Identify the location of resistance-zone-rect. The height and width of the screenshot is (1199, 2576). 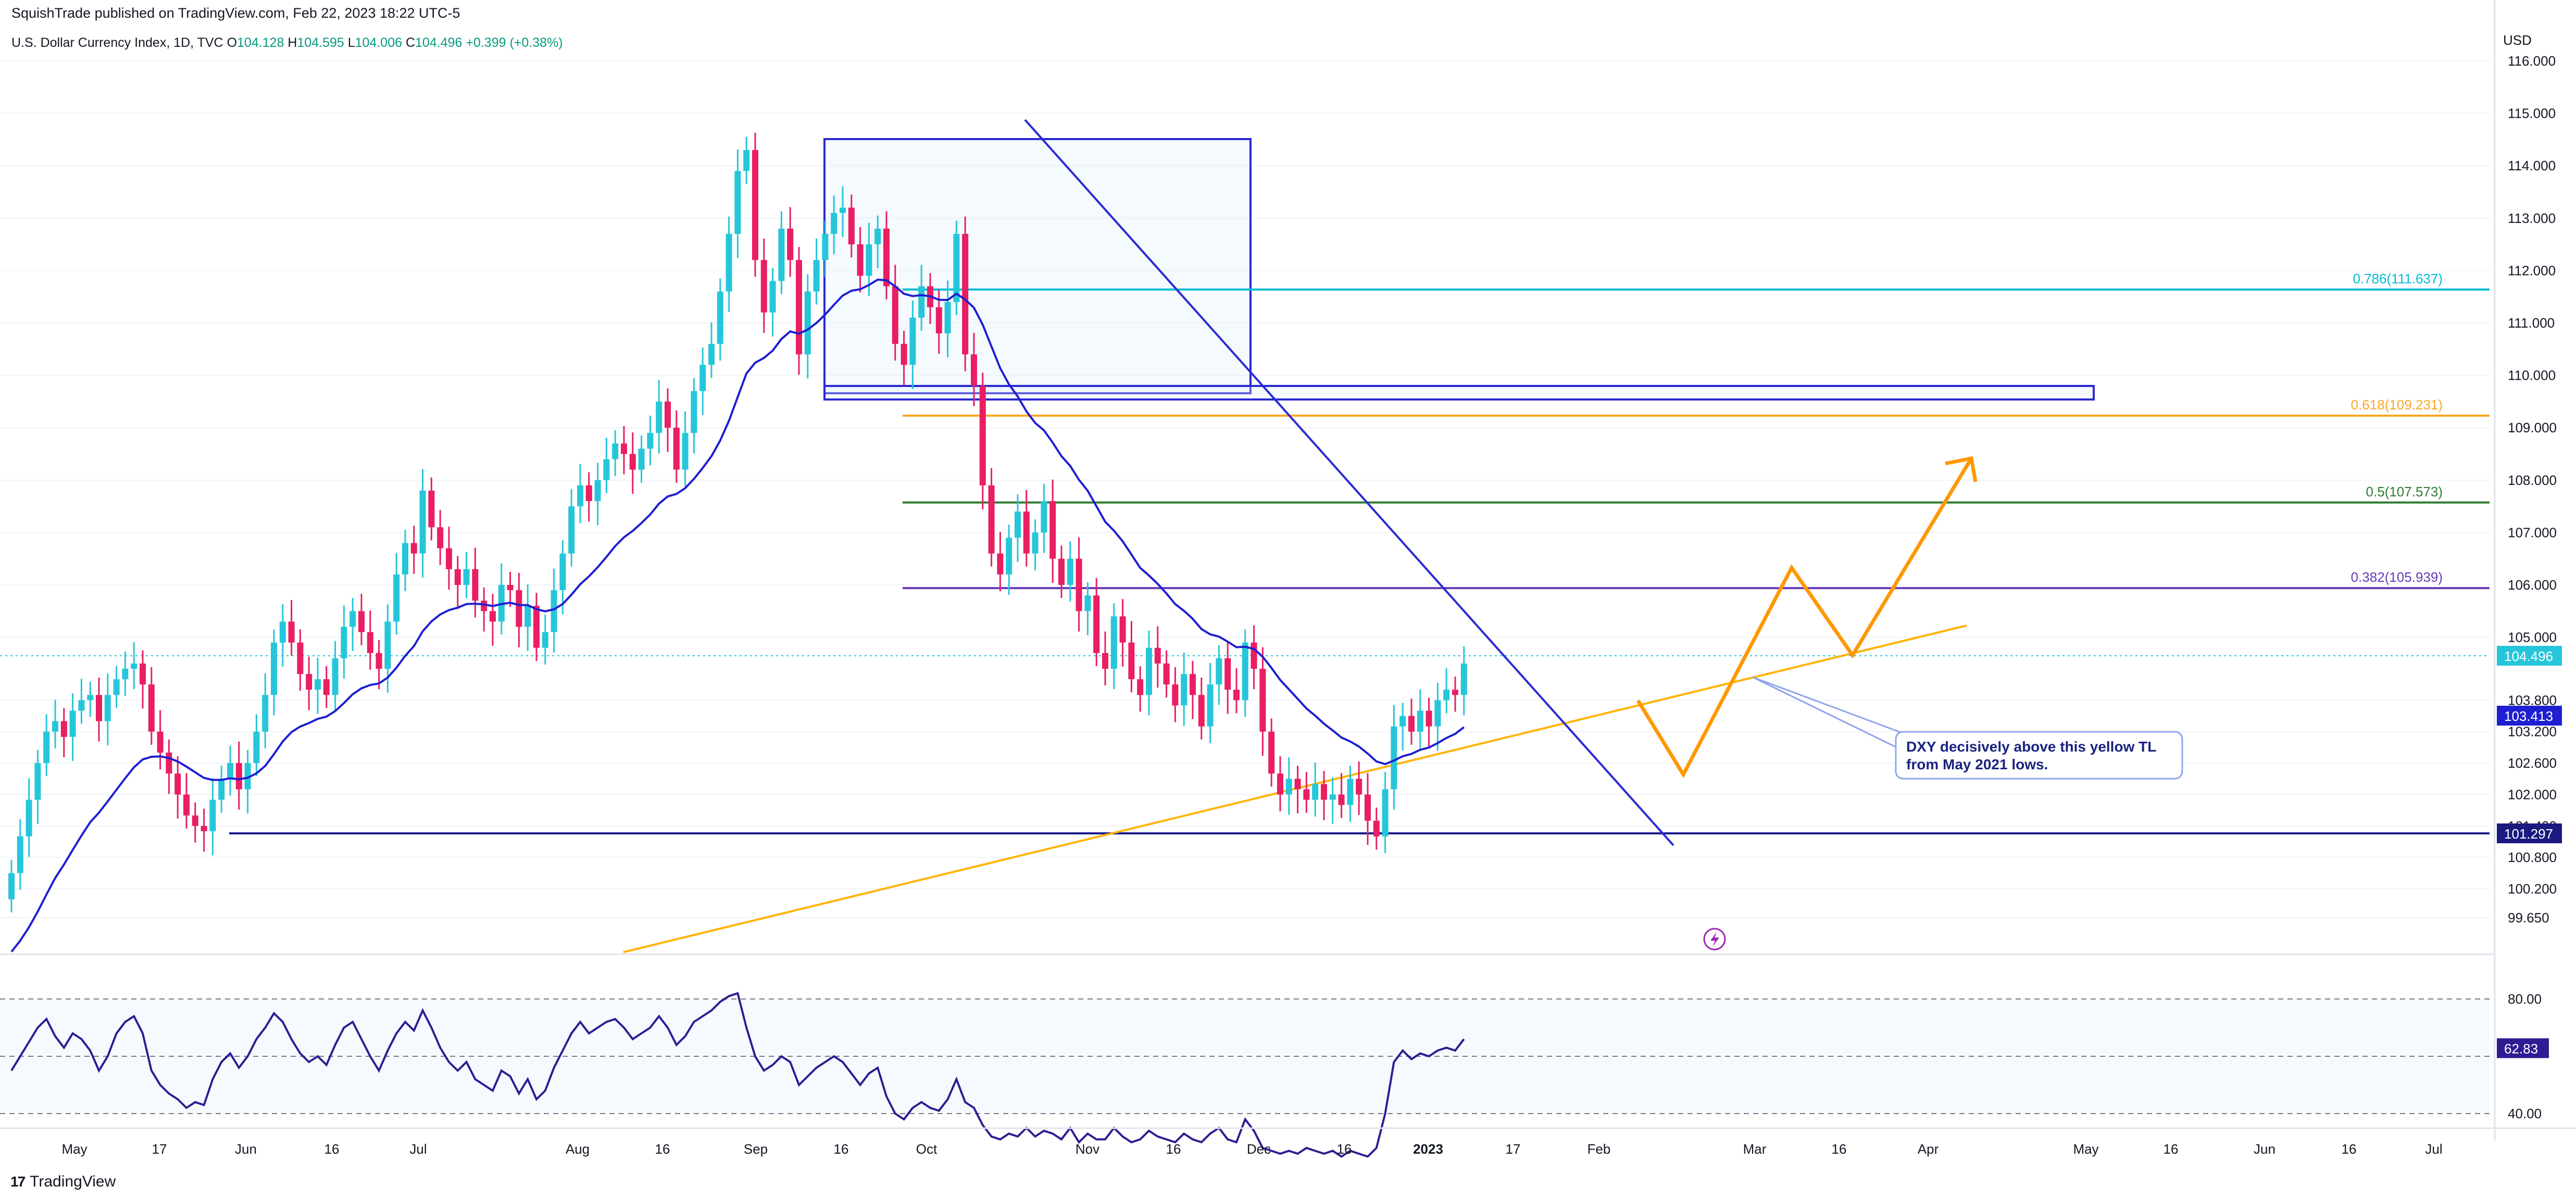
(1459, 393).